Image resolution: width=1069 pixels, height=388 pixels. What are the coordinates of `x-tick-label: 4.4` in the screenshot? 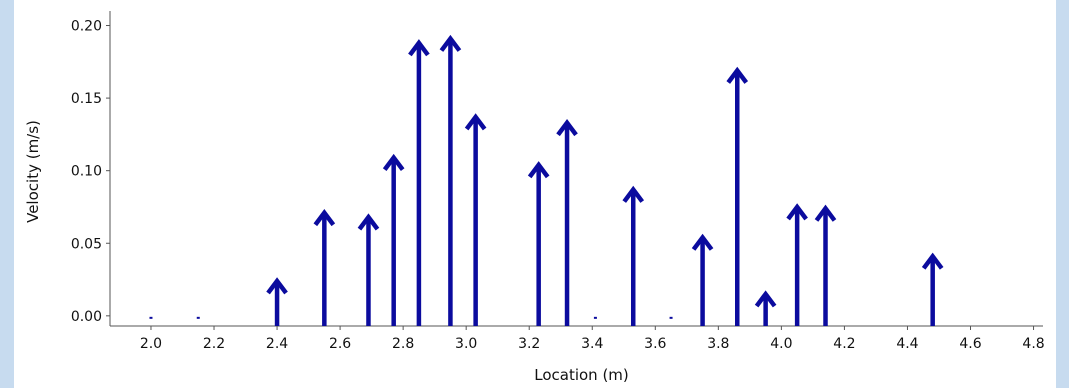 It's located at (907, 344).